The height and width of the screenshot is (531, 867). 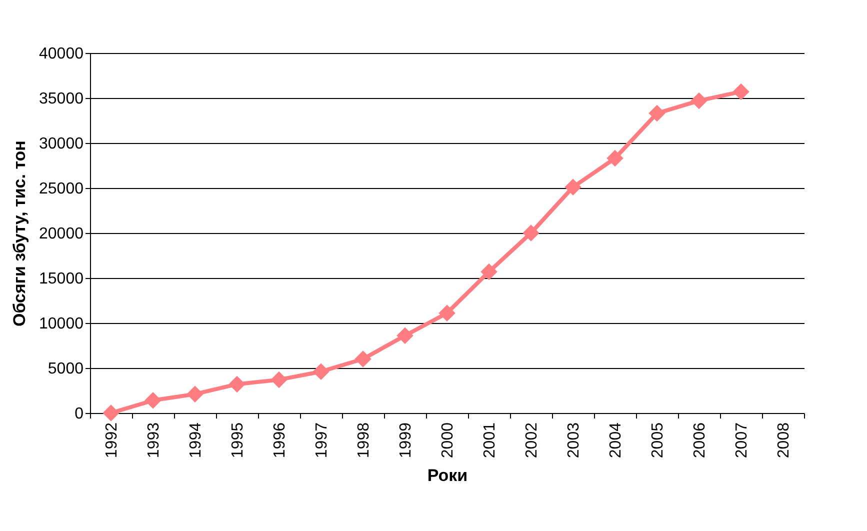 What do you see at coordinates (448, 440) in the screenshot?
I see `x-tick-label: 2000` at bounding box center [448, 440].